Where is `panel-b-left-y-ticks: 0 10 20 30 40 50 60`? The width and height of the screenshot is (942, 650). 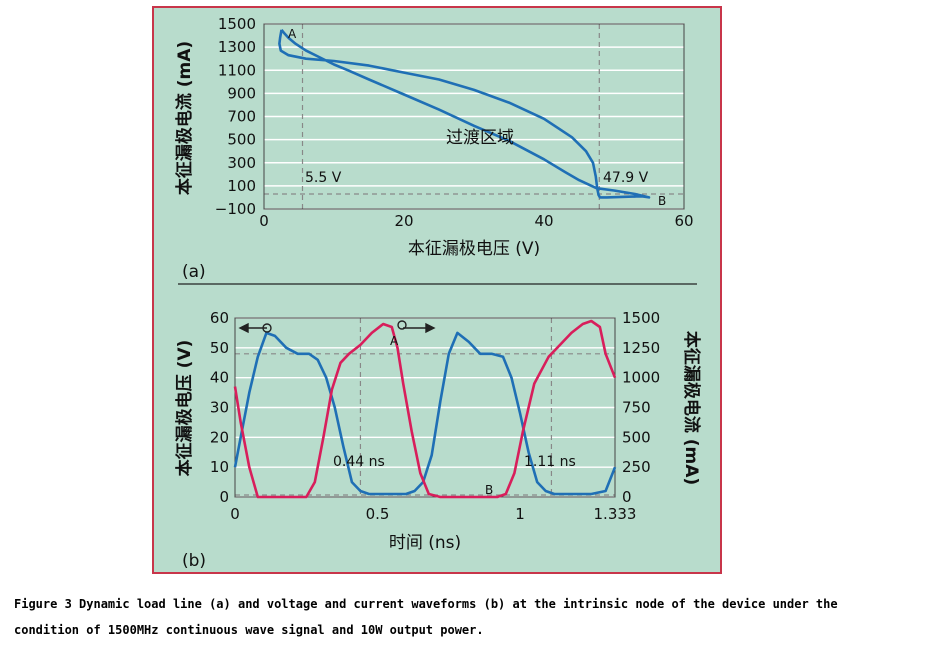 panel-b-left-y-ticks: 0 10 20 30 40 50 60 is located at coordinates (219, 407).